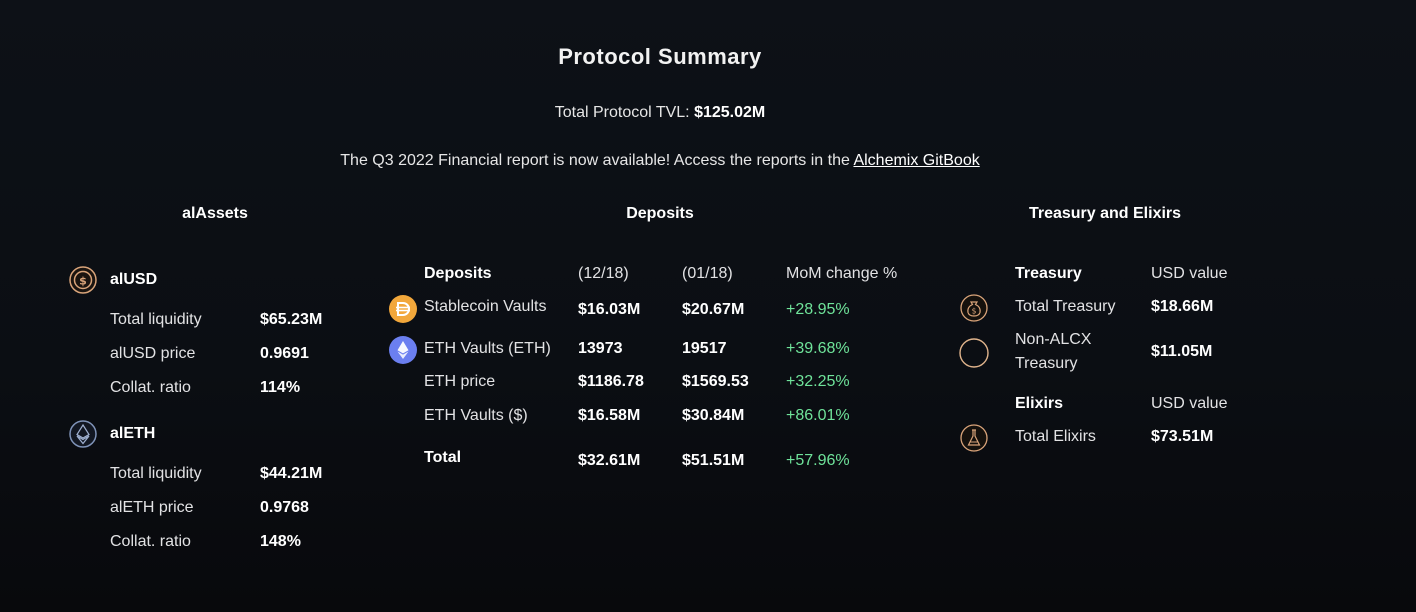  Describe the element at coordinates (713, 460) in the screenshot. I see `deposits-total-curr: $51.51M` at that location.